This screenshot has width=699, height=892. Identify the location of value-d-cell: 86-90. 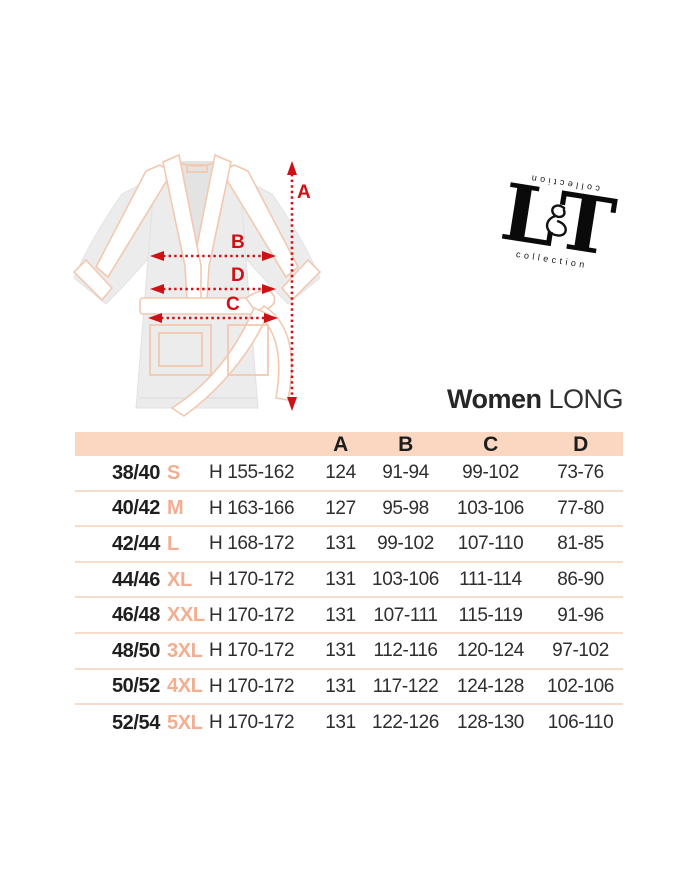
(580, 580).